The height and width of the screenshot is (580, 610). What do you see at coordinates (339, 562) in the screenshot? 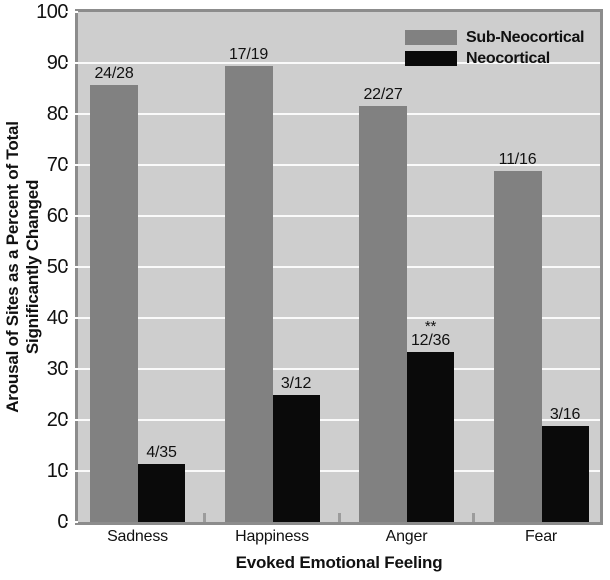
I see `x-axis-title: Evoked Emotional Feeling` at bounding box center [339, 562].